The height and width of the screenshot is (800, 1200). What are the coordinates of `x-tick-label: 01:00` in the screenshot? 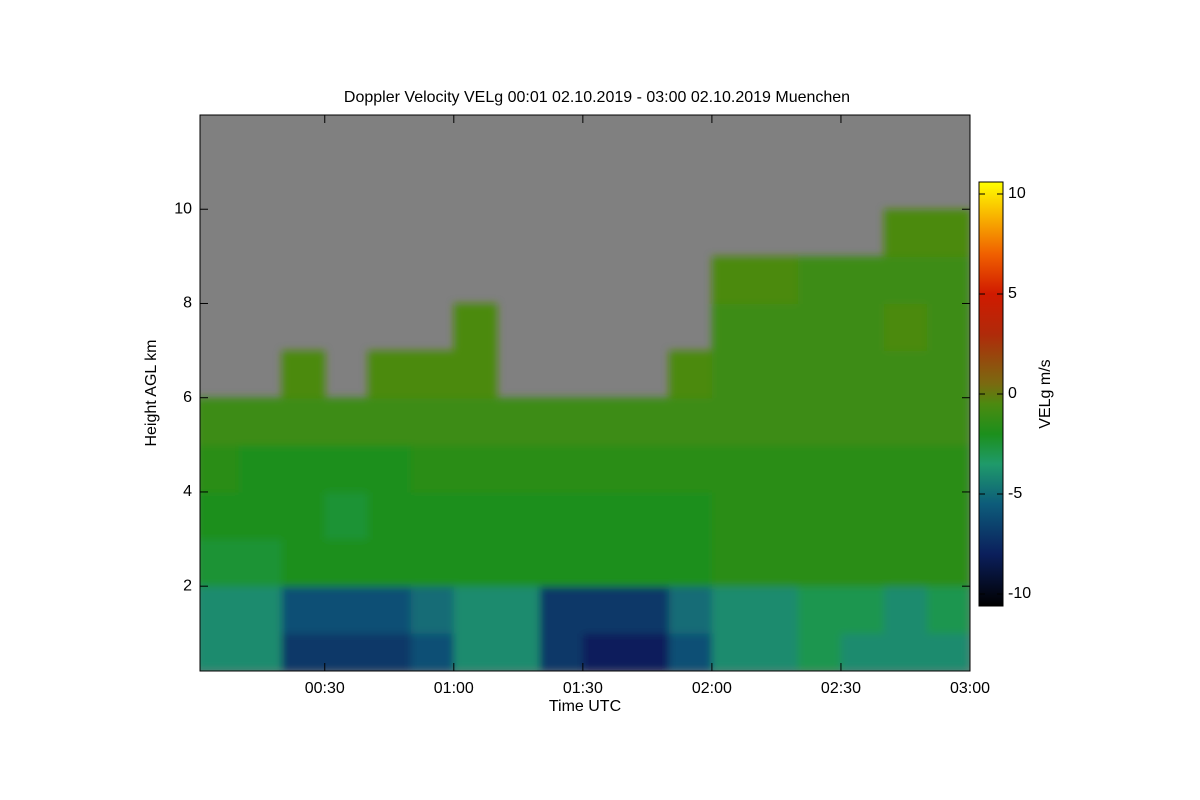 It's located at (454, 688).